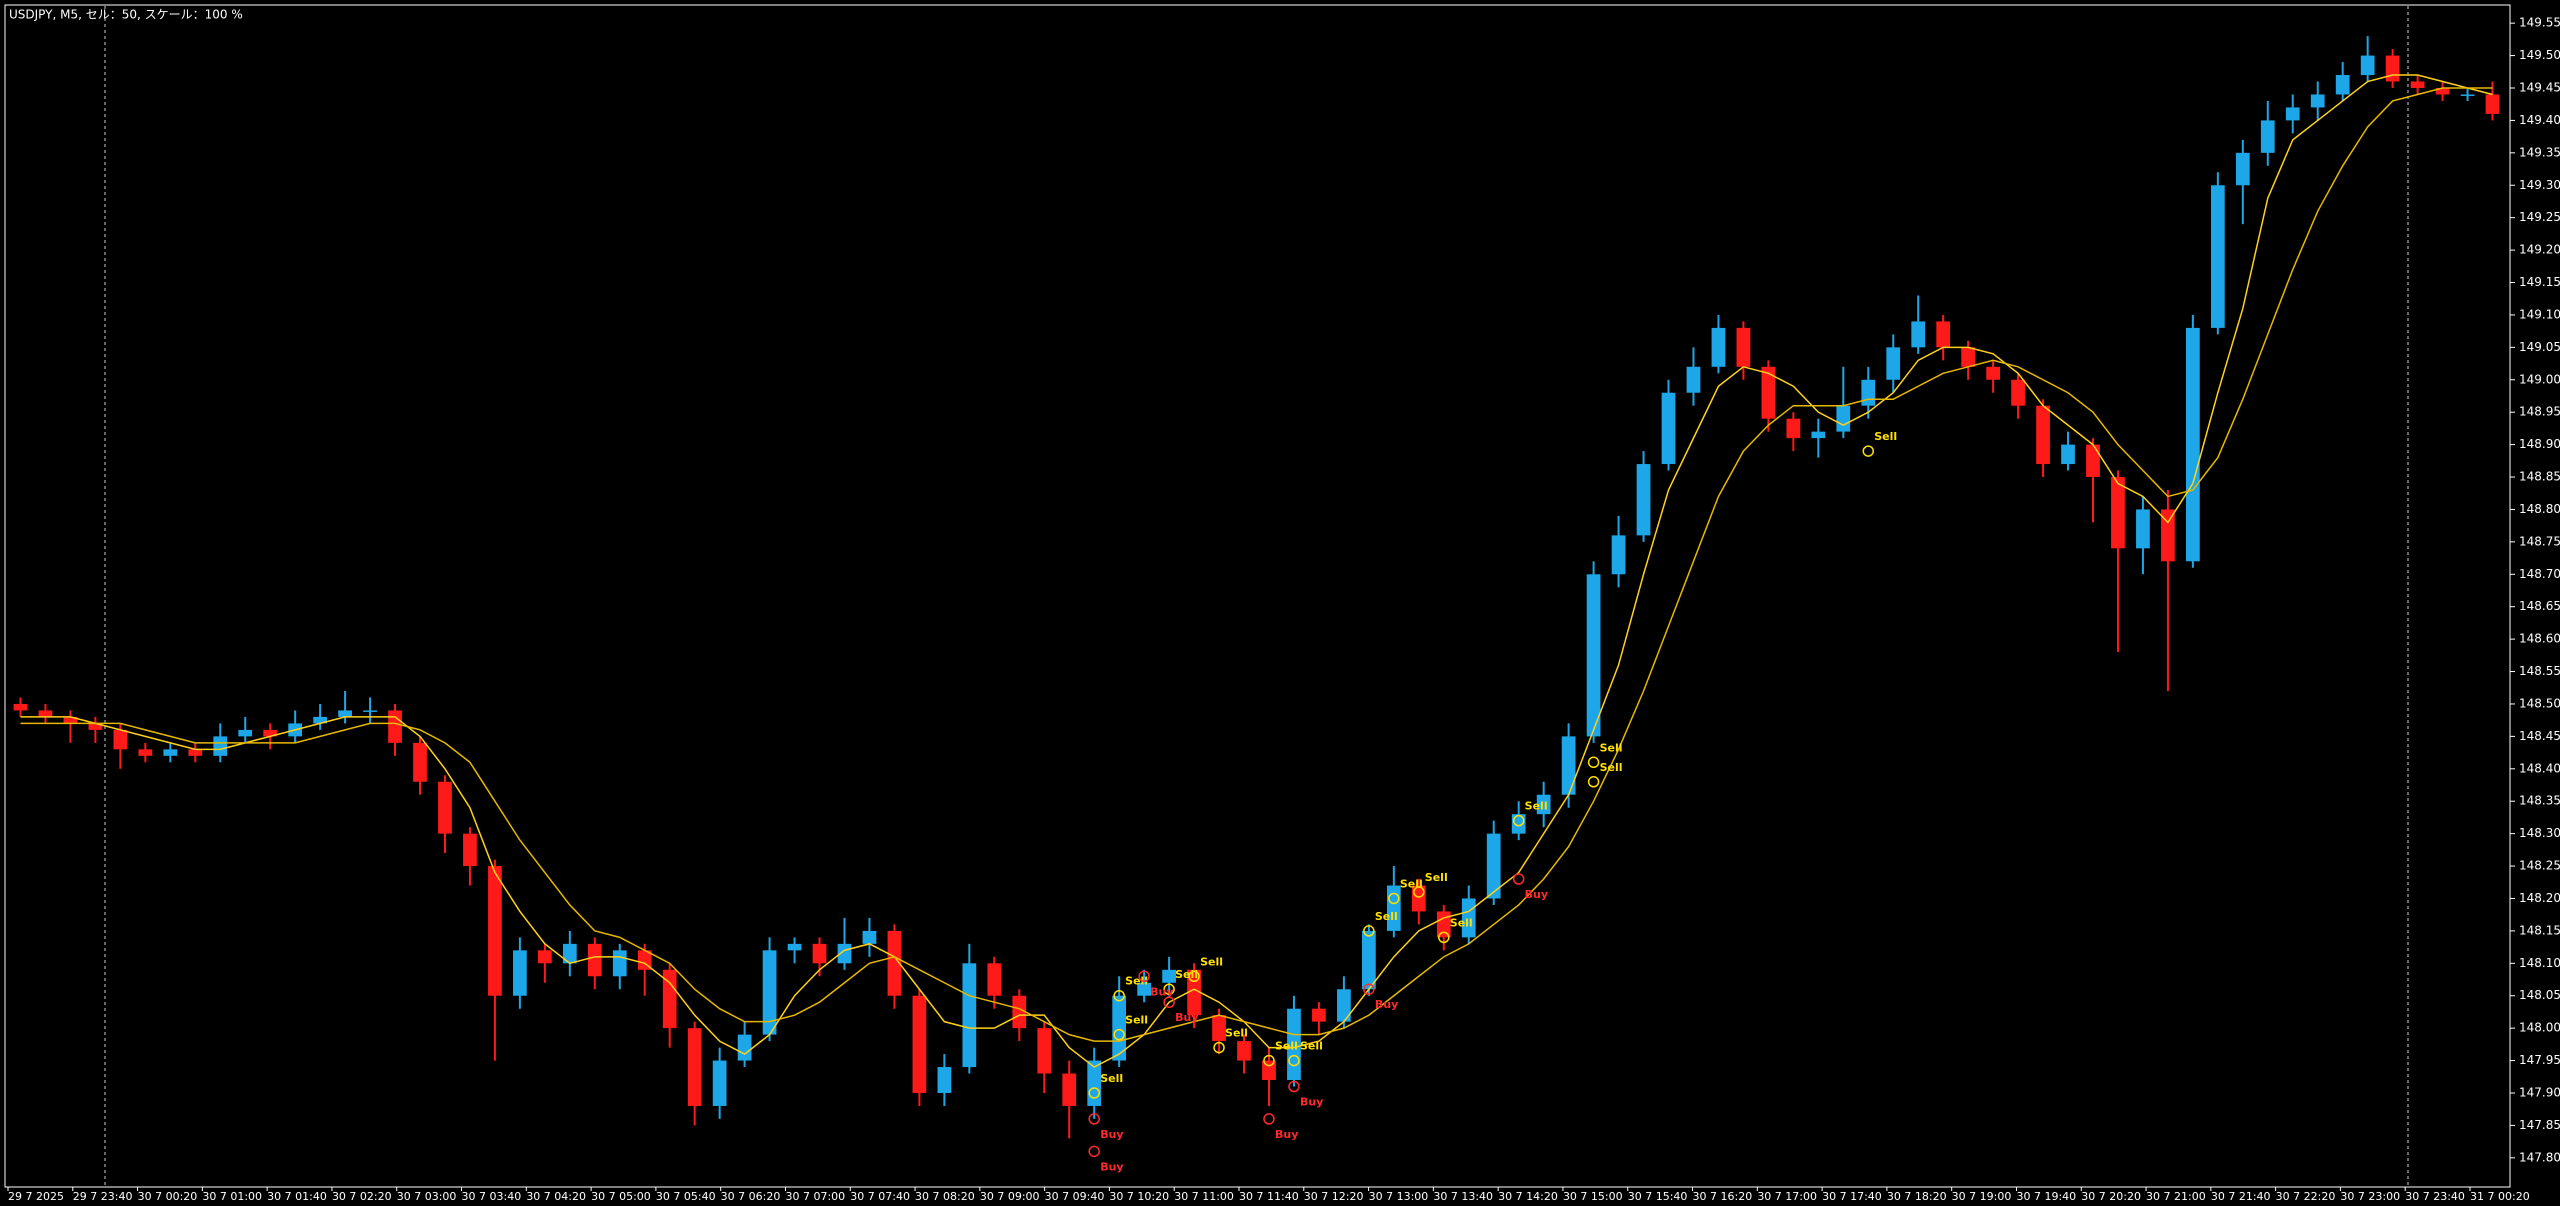 Image resolution: width=2560 pixels, height=1206 pixels. What do you see at coordinates (2241, 1196) in the screenshot?
I see `x-tick-label: 30 7 21:40` at bounding box center [2241, 1196].